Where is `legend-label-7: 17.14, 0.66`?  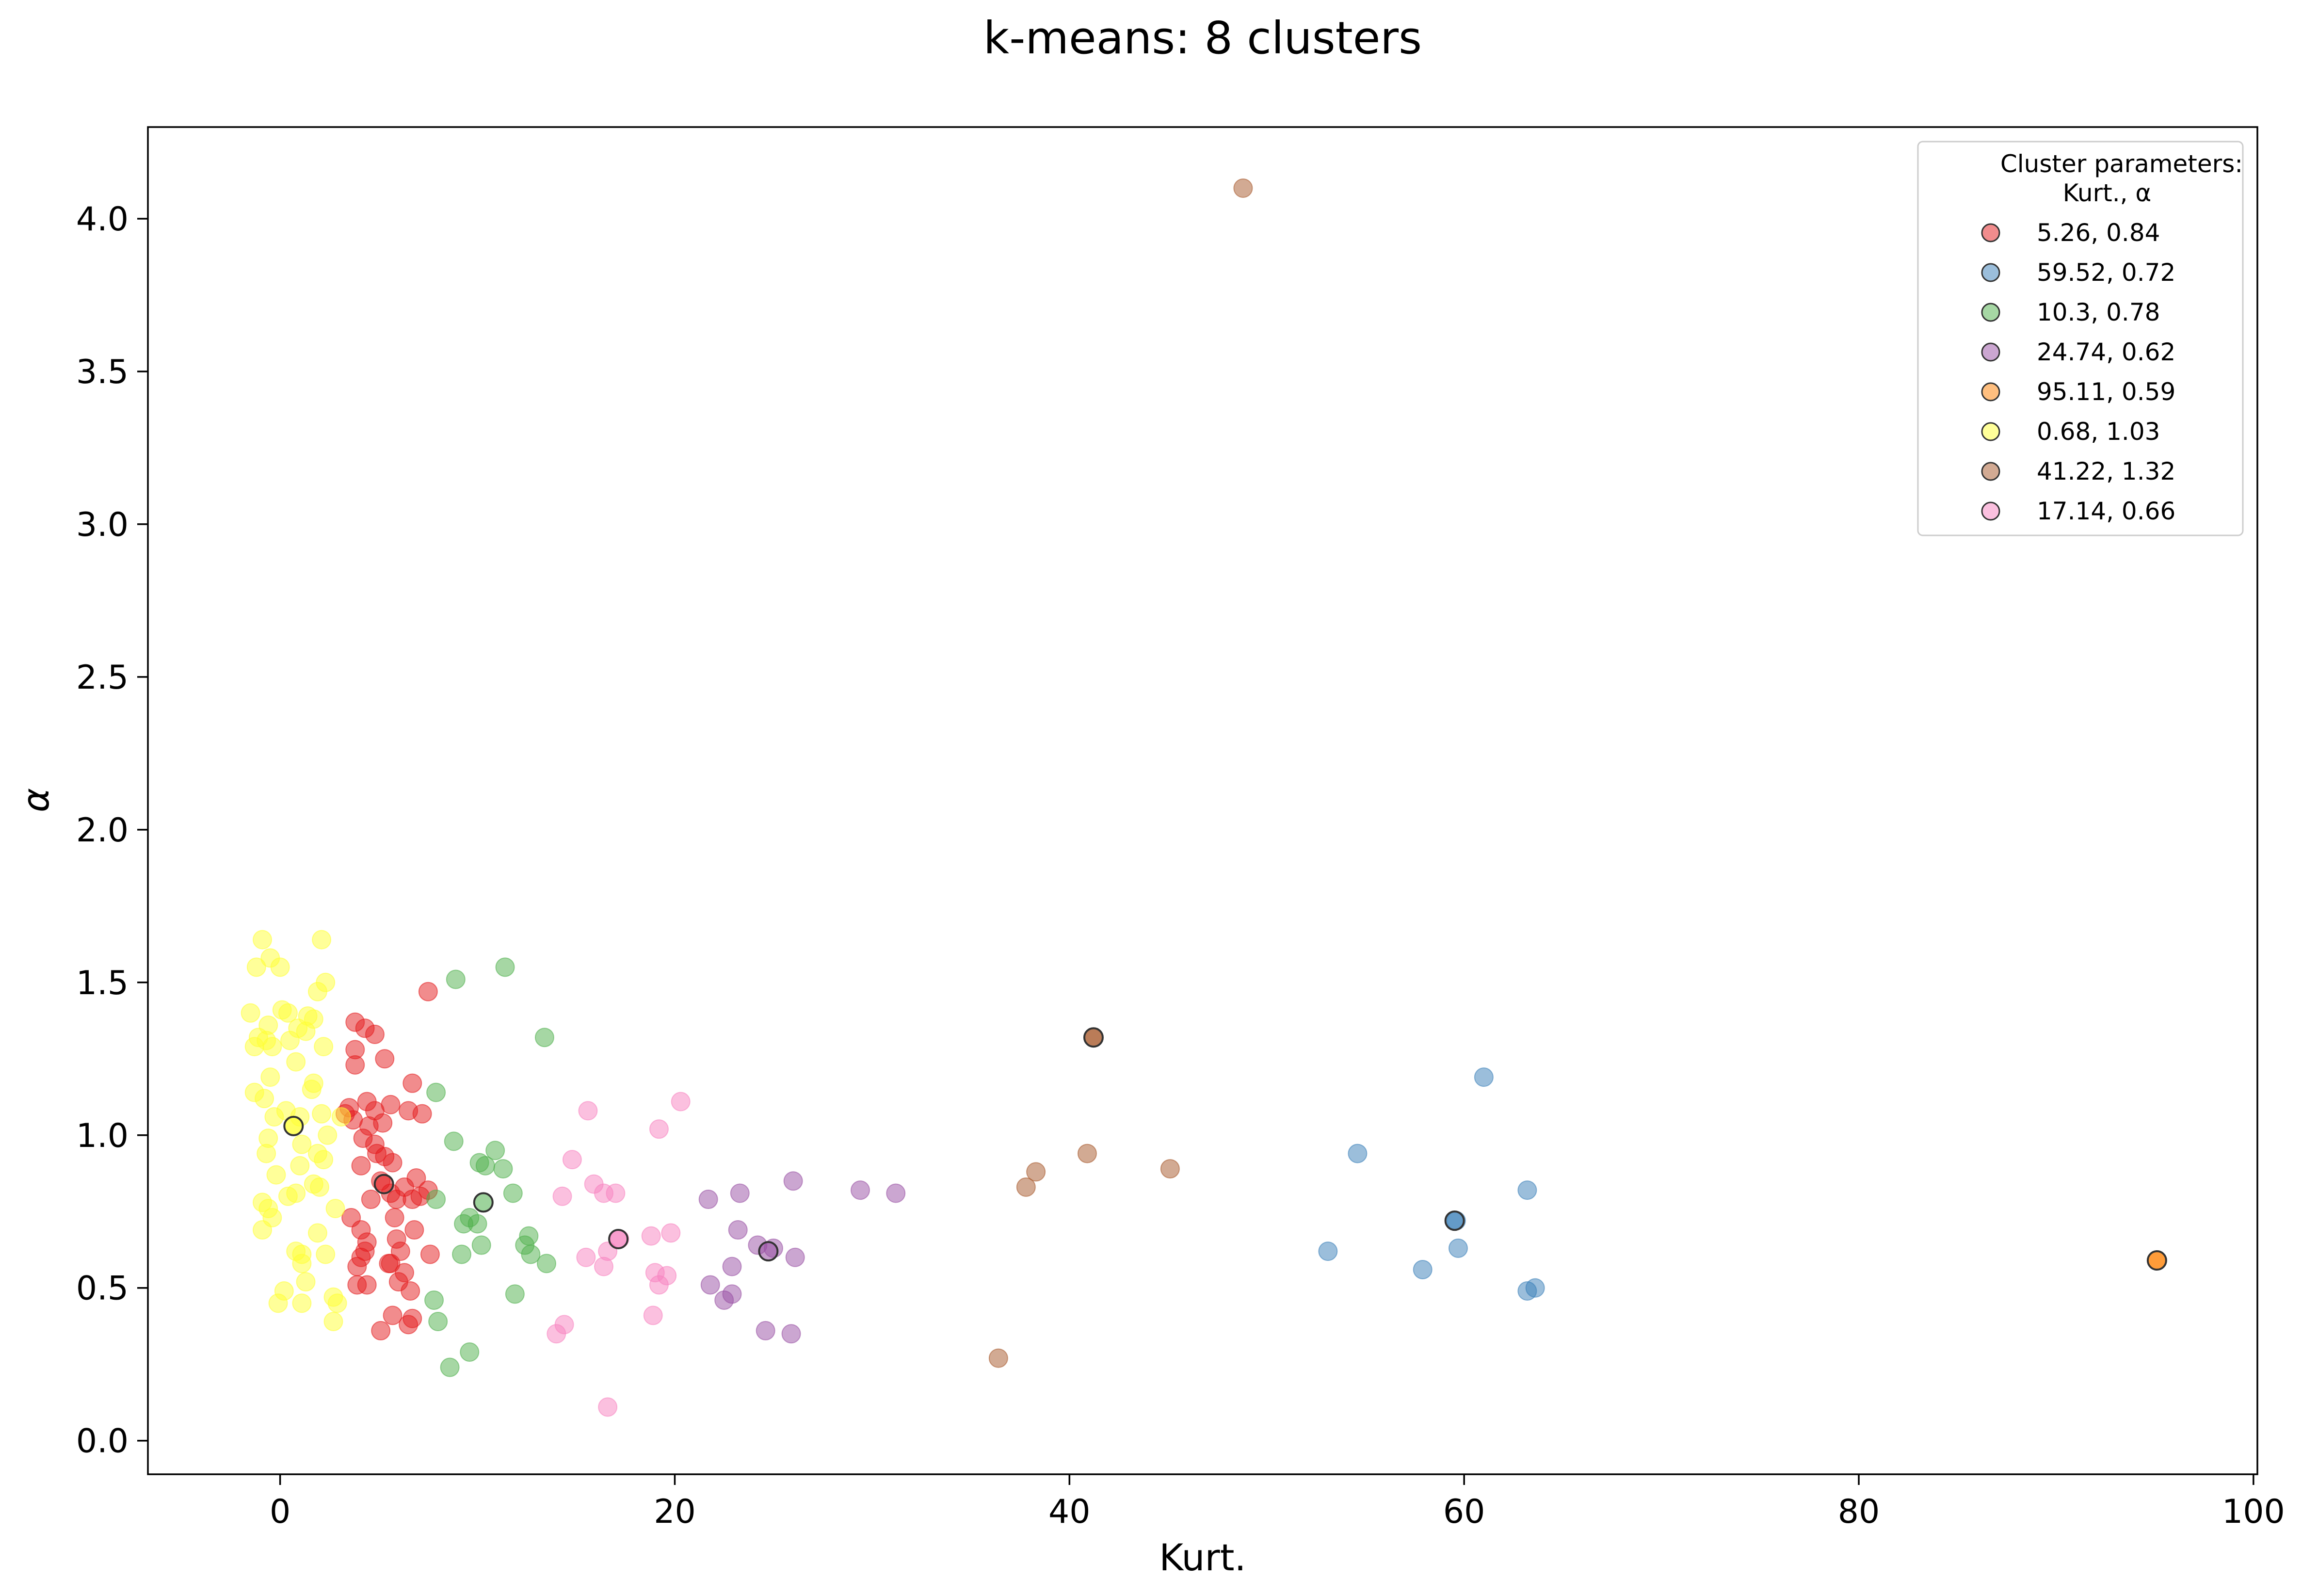 legend-label-7: 17.14, 0.66 is located at coordinates (2106, 511).